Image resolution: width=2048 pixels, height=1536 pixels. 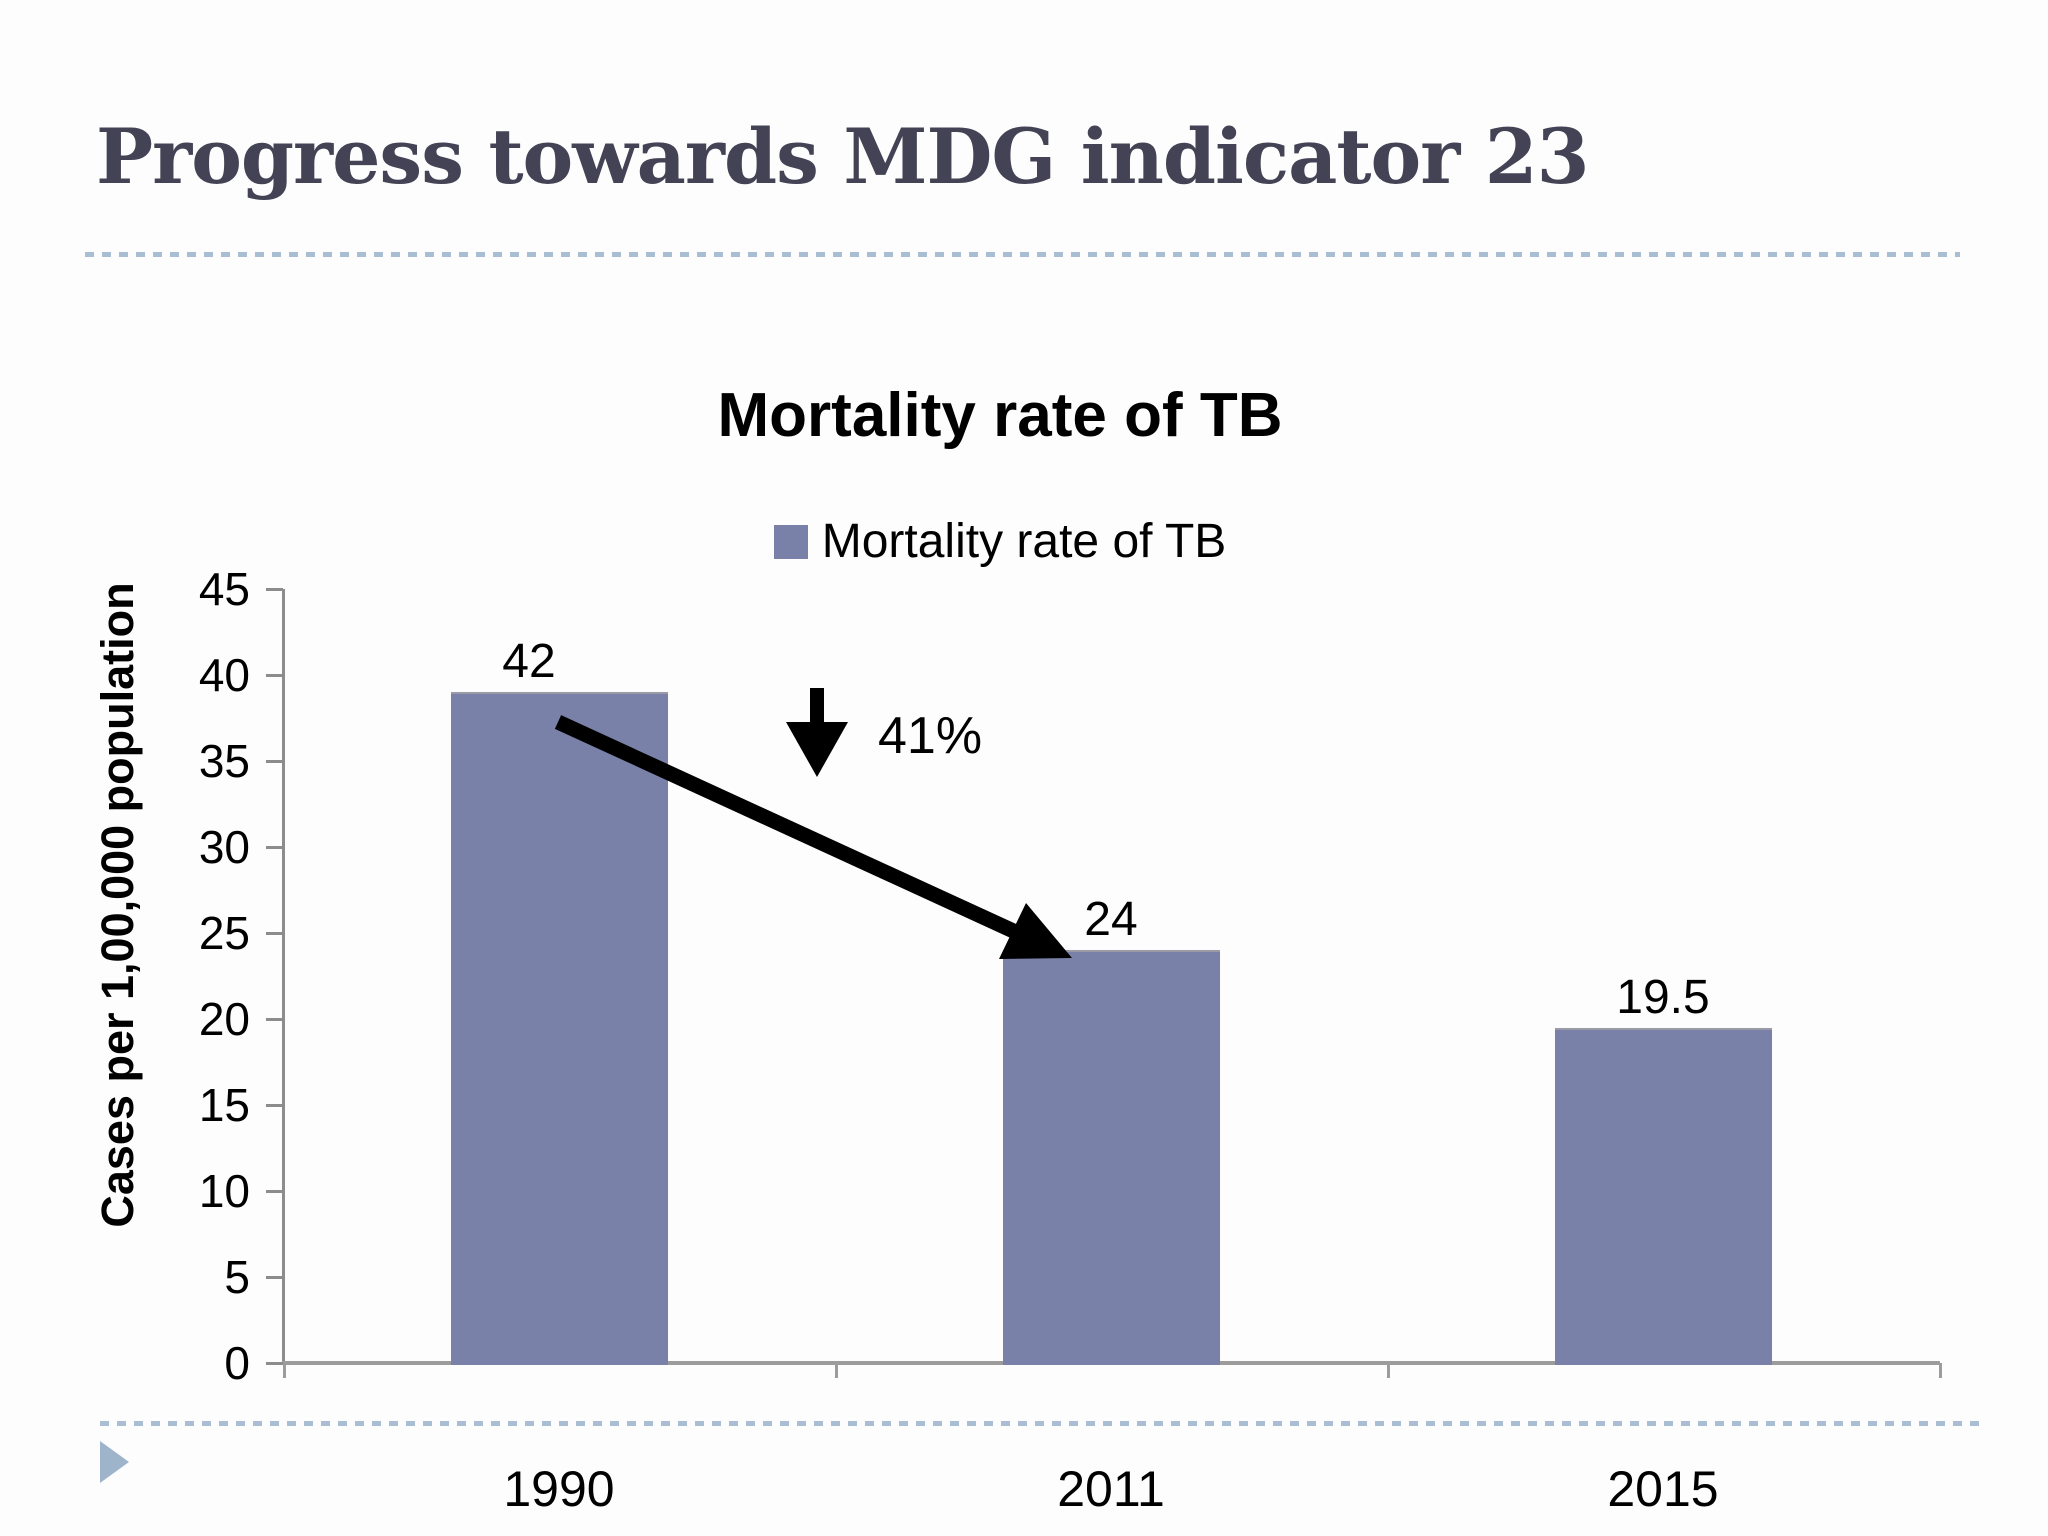 What do you see at coordinates (224, 1105) in the screenshot?
I see `y-tick-label: 15` at bounding box center [224, 1105].